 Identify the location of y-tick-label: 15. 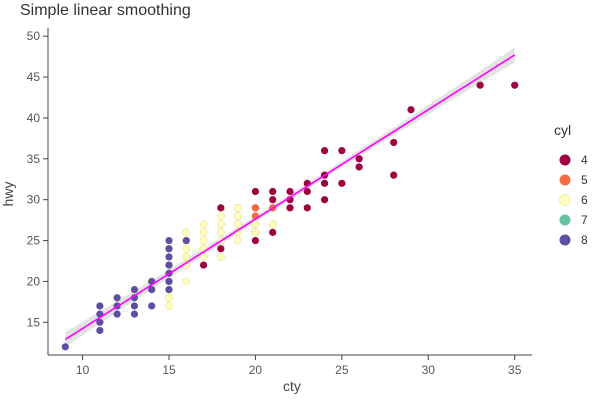
(34, 322).